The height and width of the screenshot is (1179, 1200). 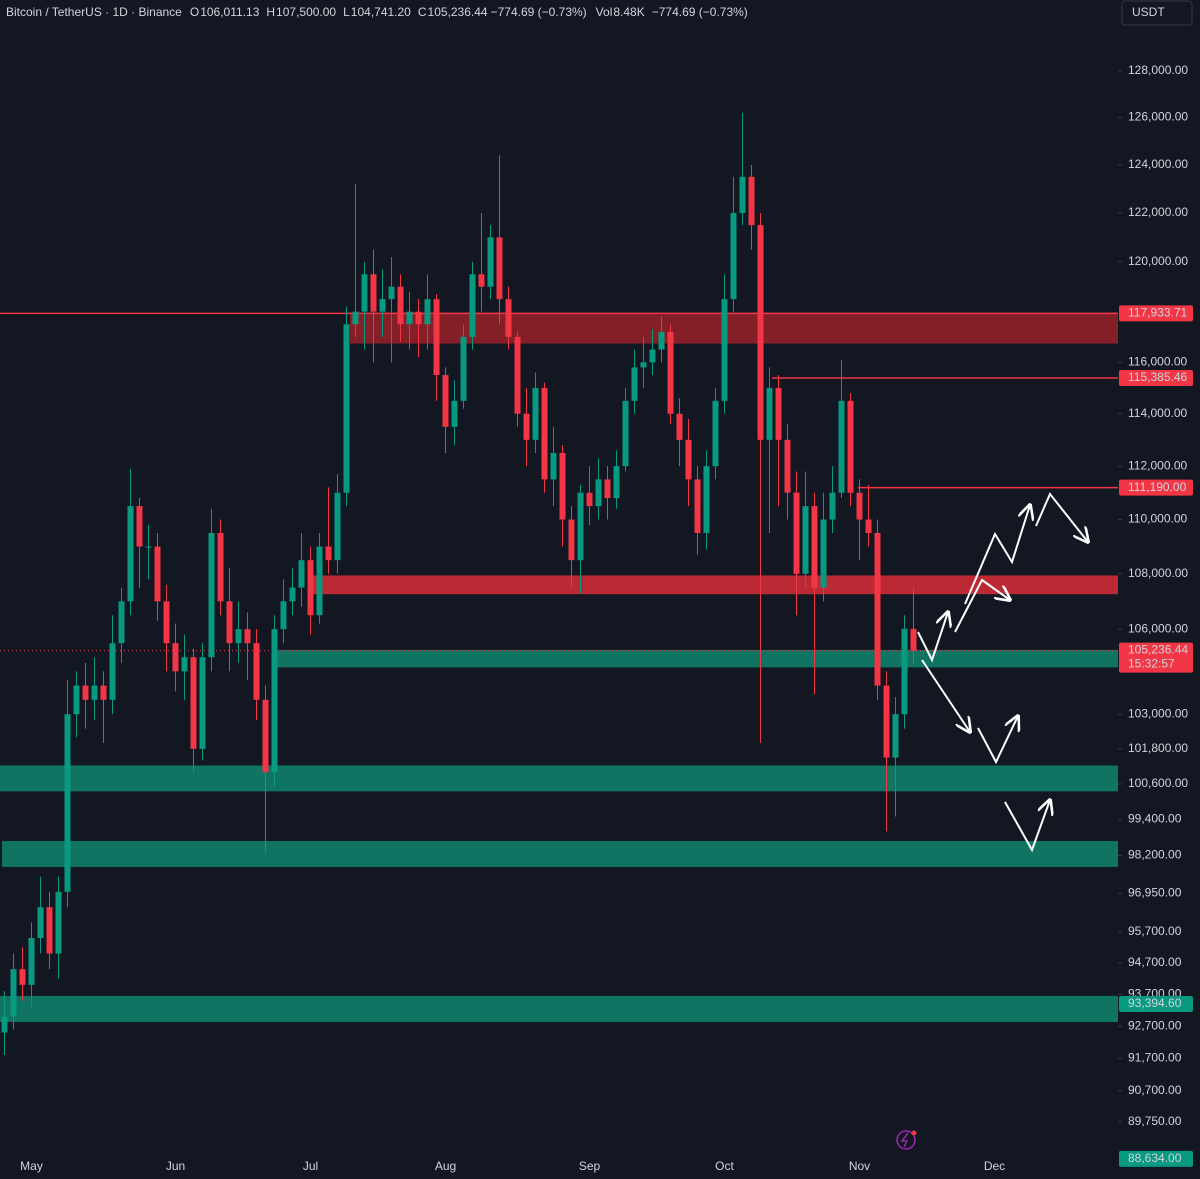 I want to click on price-label: 88,634.00, so click(x=1155, y=1158).